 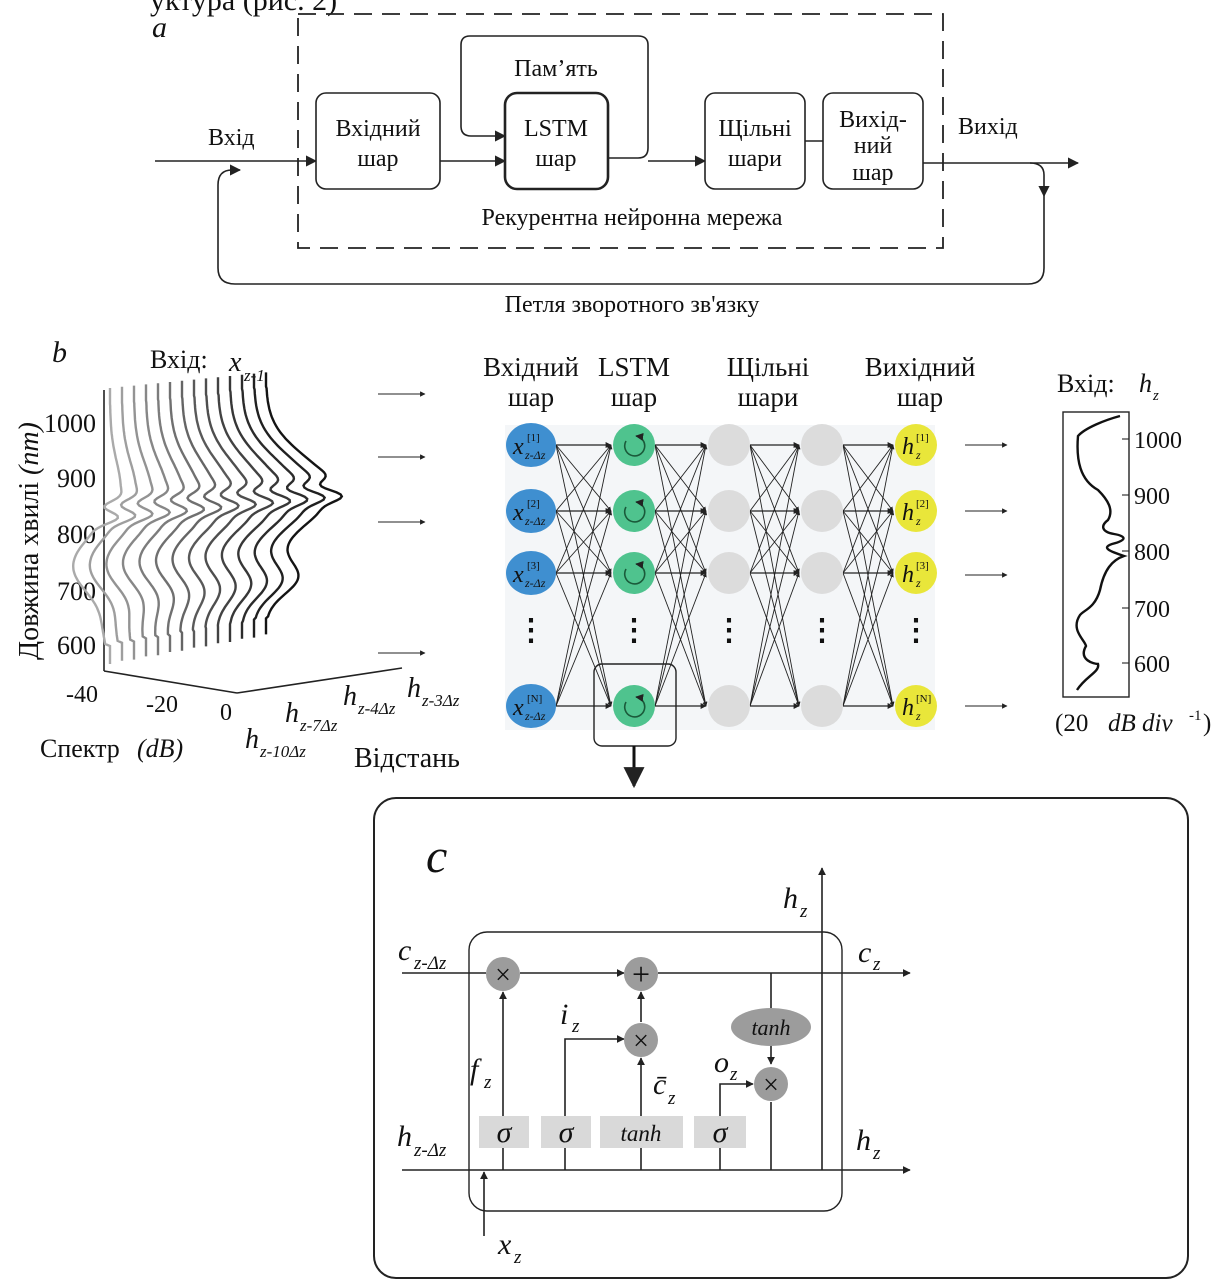 What do you see at coordinates (29, 448) in the screenshot?
I see `y-axis-unit: (nm)` at bounding box center [29, 448].